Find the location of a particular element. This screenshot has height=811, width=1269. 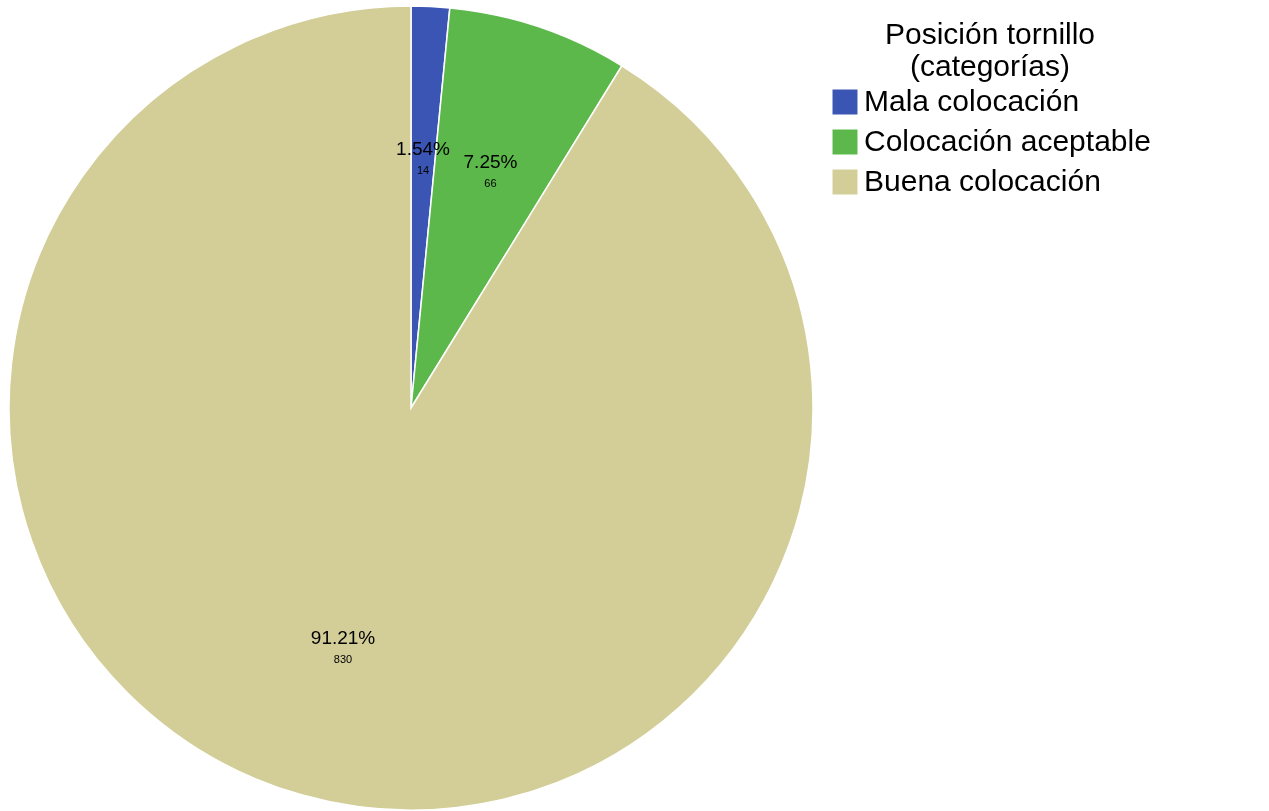

data-label: 1.54% is located at coordinates (423, 149).